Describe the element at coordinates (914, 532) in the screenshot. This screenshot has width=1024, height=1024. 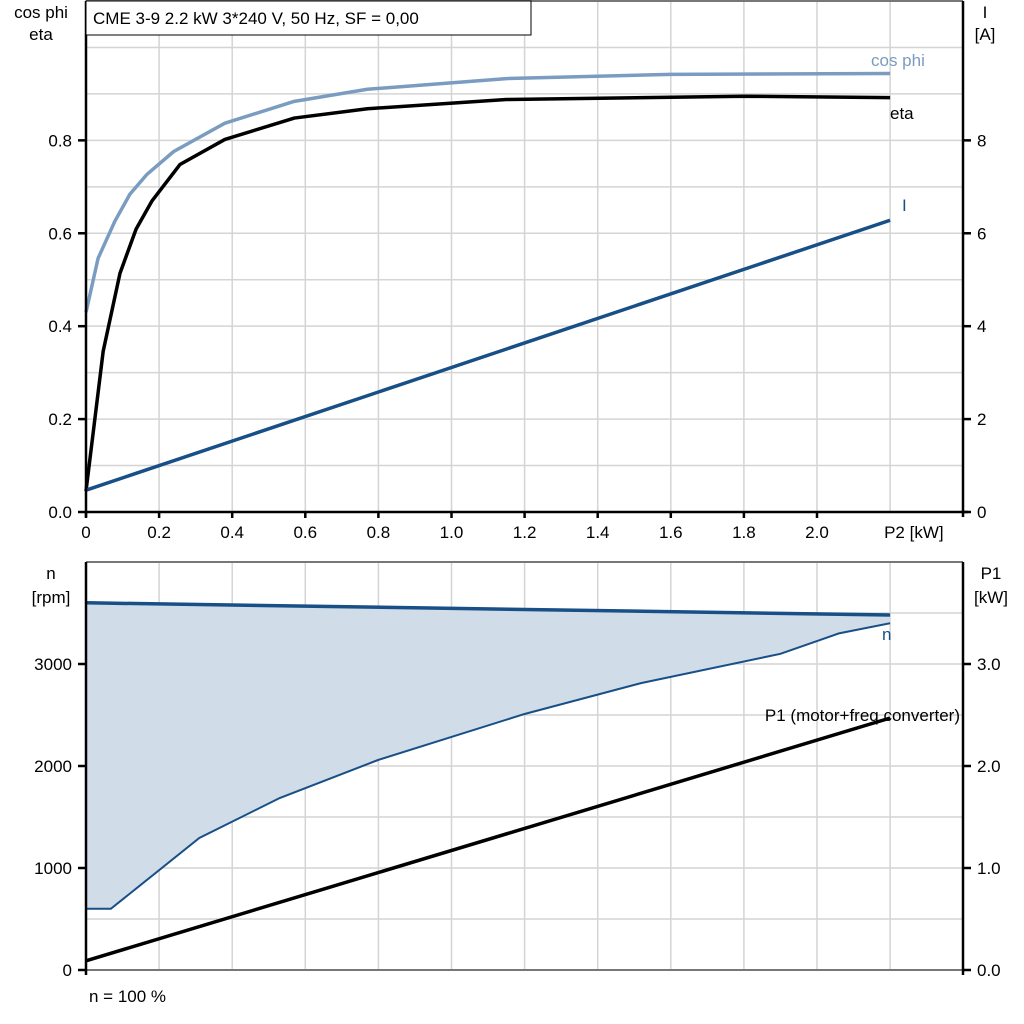
I see `x-axis-label: P2 [kW]` at that location.